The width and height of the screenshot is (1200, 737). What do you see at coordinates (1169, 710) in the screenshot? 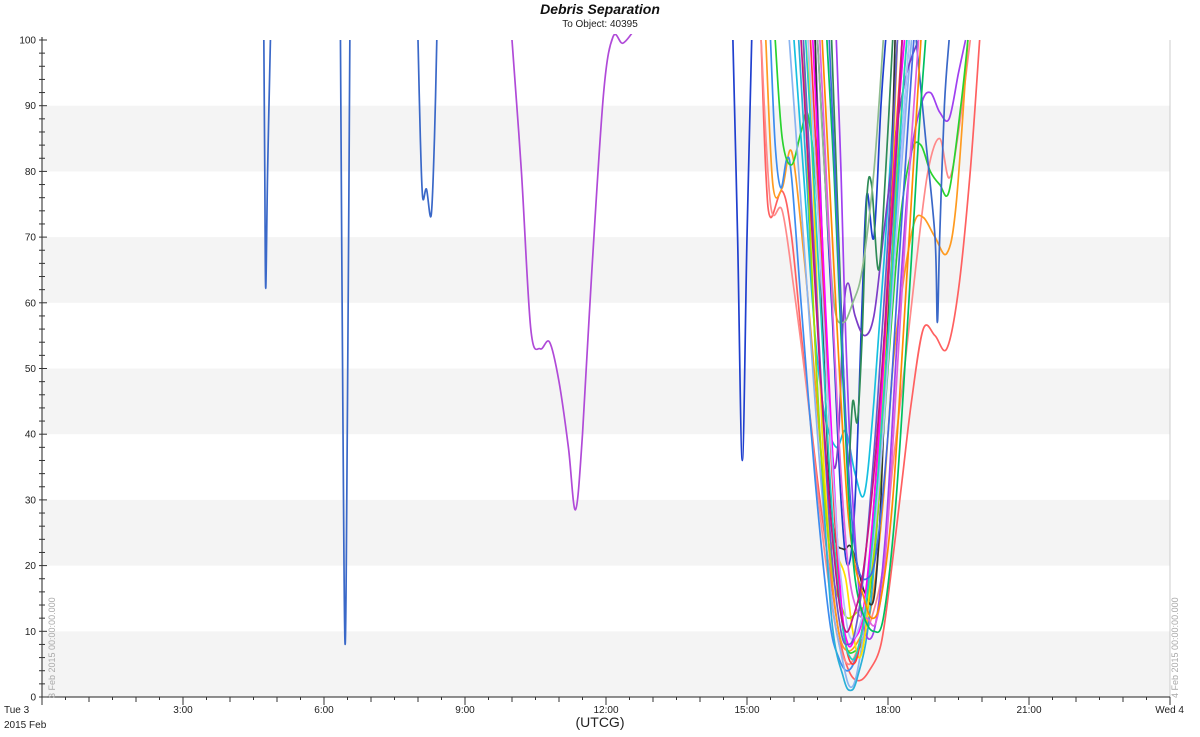
I see `x-tick-label: Wed 4` at bounding box center [1169, 710].